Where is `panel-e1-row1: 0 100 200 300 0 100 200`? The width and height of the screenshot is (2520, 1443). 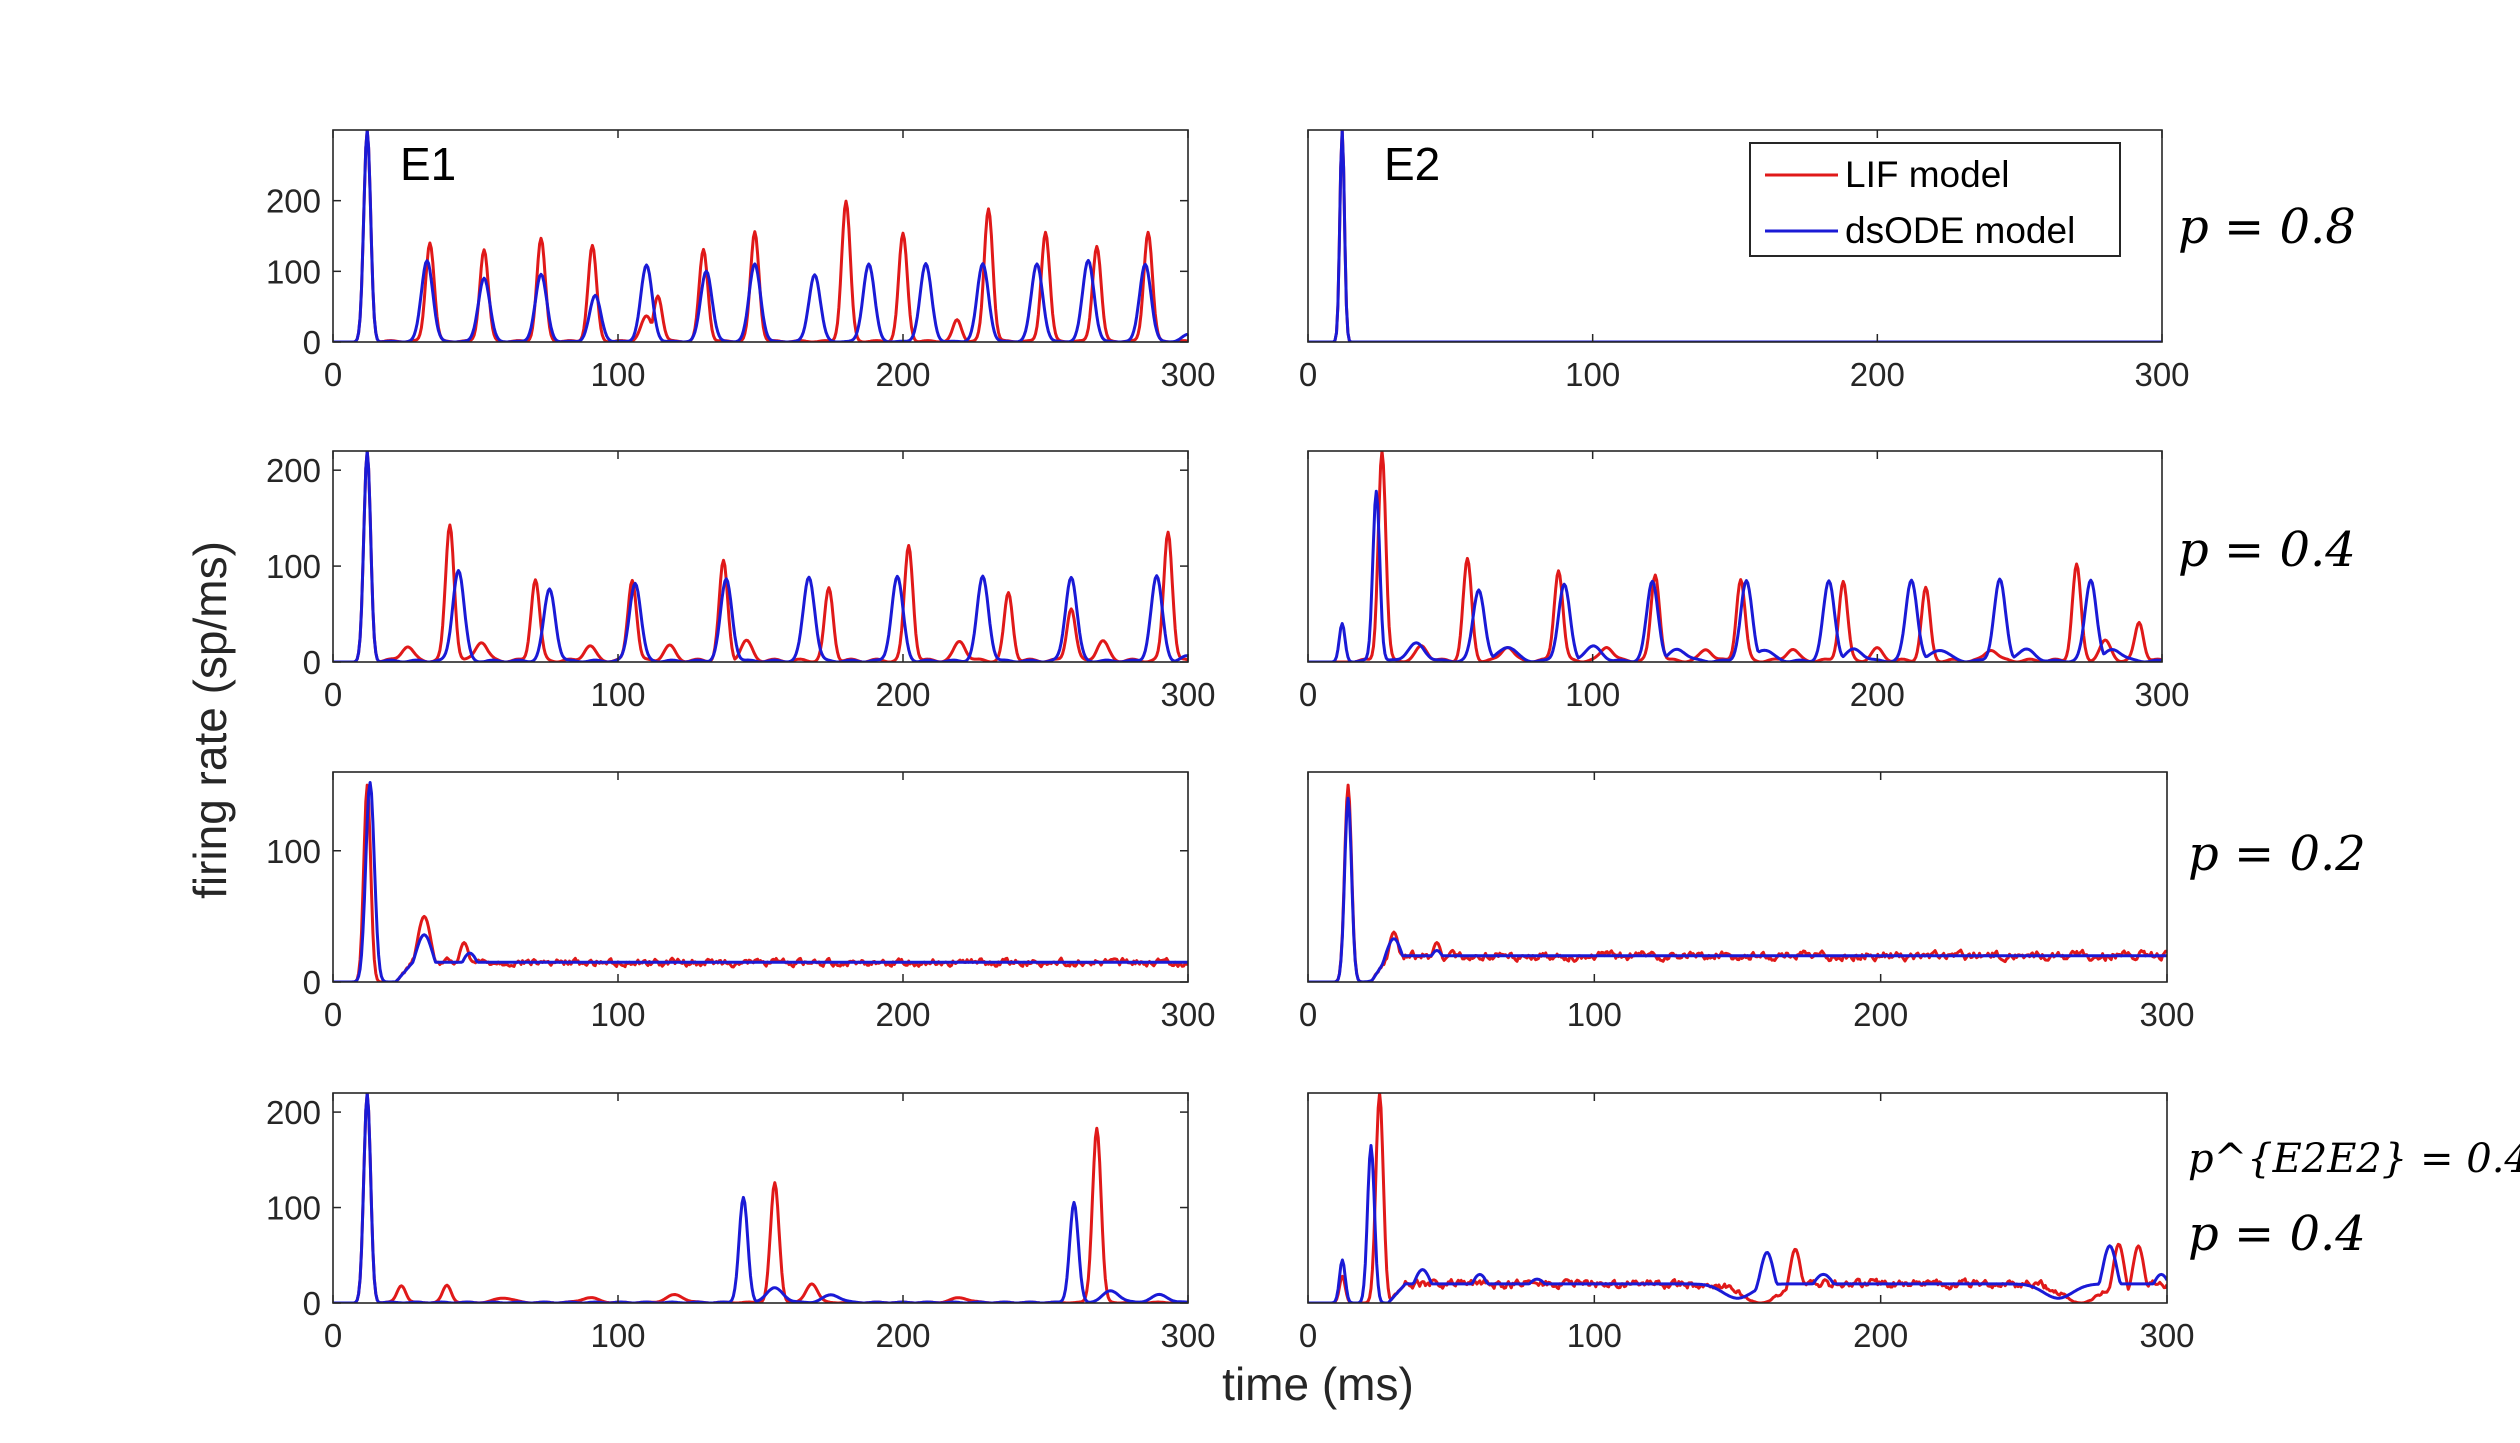
panel-e1-row1: 0 100 200 300 0 100 200 is located at coordinates (741, 261).